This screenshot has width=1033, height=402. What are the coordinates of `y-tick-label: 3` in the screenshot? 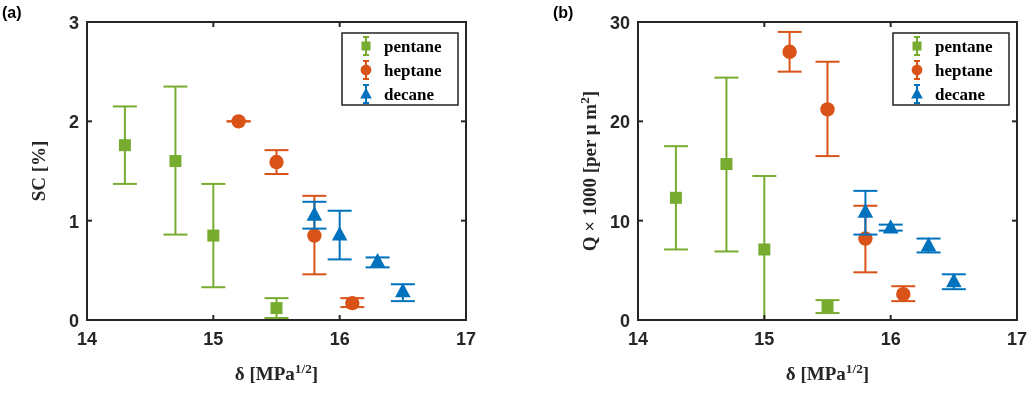 It's located at (73, 23).